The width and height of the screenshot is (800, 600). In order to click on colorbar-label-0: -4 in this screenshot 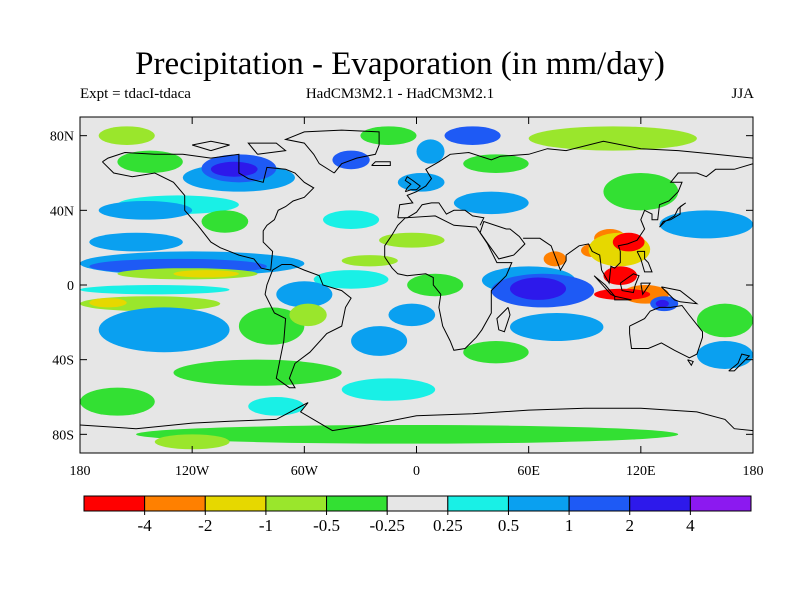, I will do `click(145, 525)`.